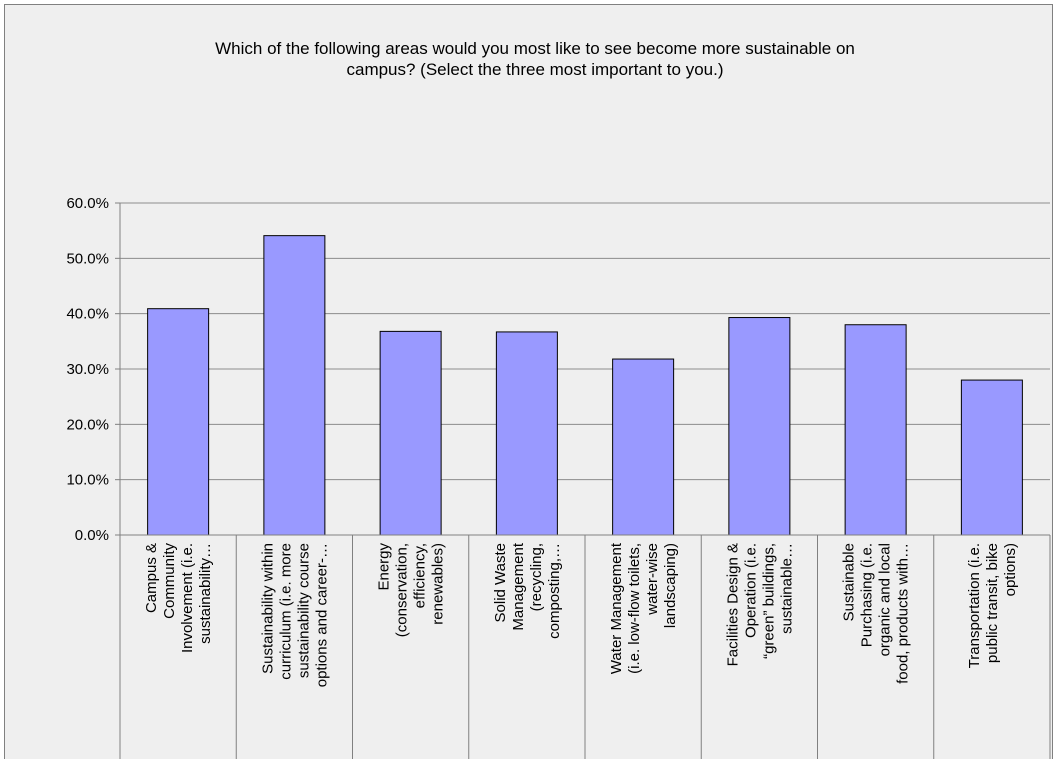 The image size is (1057, 759). What do you see at coordinates (634, 608) in the screenshot?
I see `category-label: (i.e. low-flow toilets,` at bounding box center [634, 608].